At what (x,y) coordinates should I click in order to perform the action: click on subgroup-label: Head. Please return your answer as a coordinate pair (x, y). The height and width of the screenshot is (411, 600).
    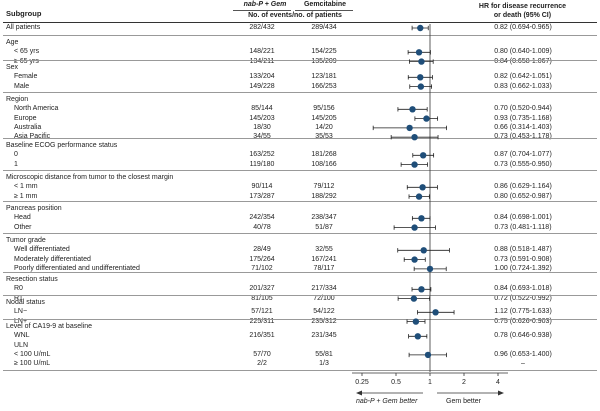
    Looking at the image, I should click on (22, 218).